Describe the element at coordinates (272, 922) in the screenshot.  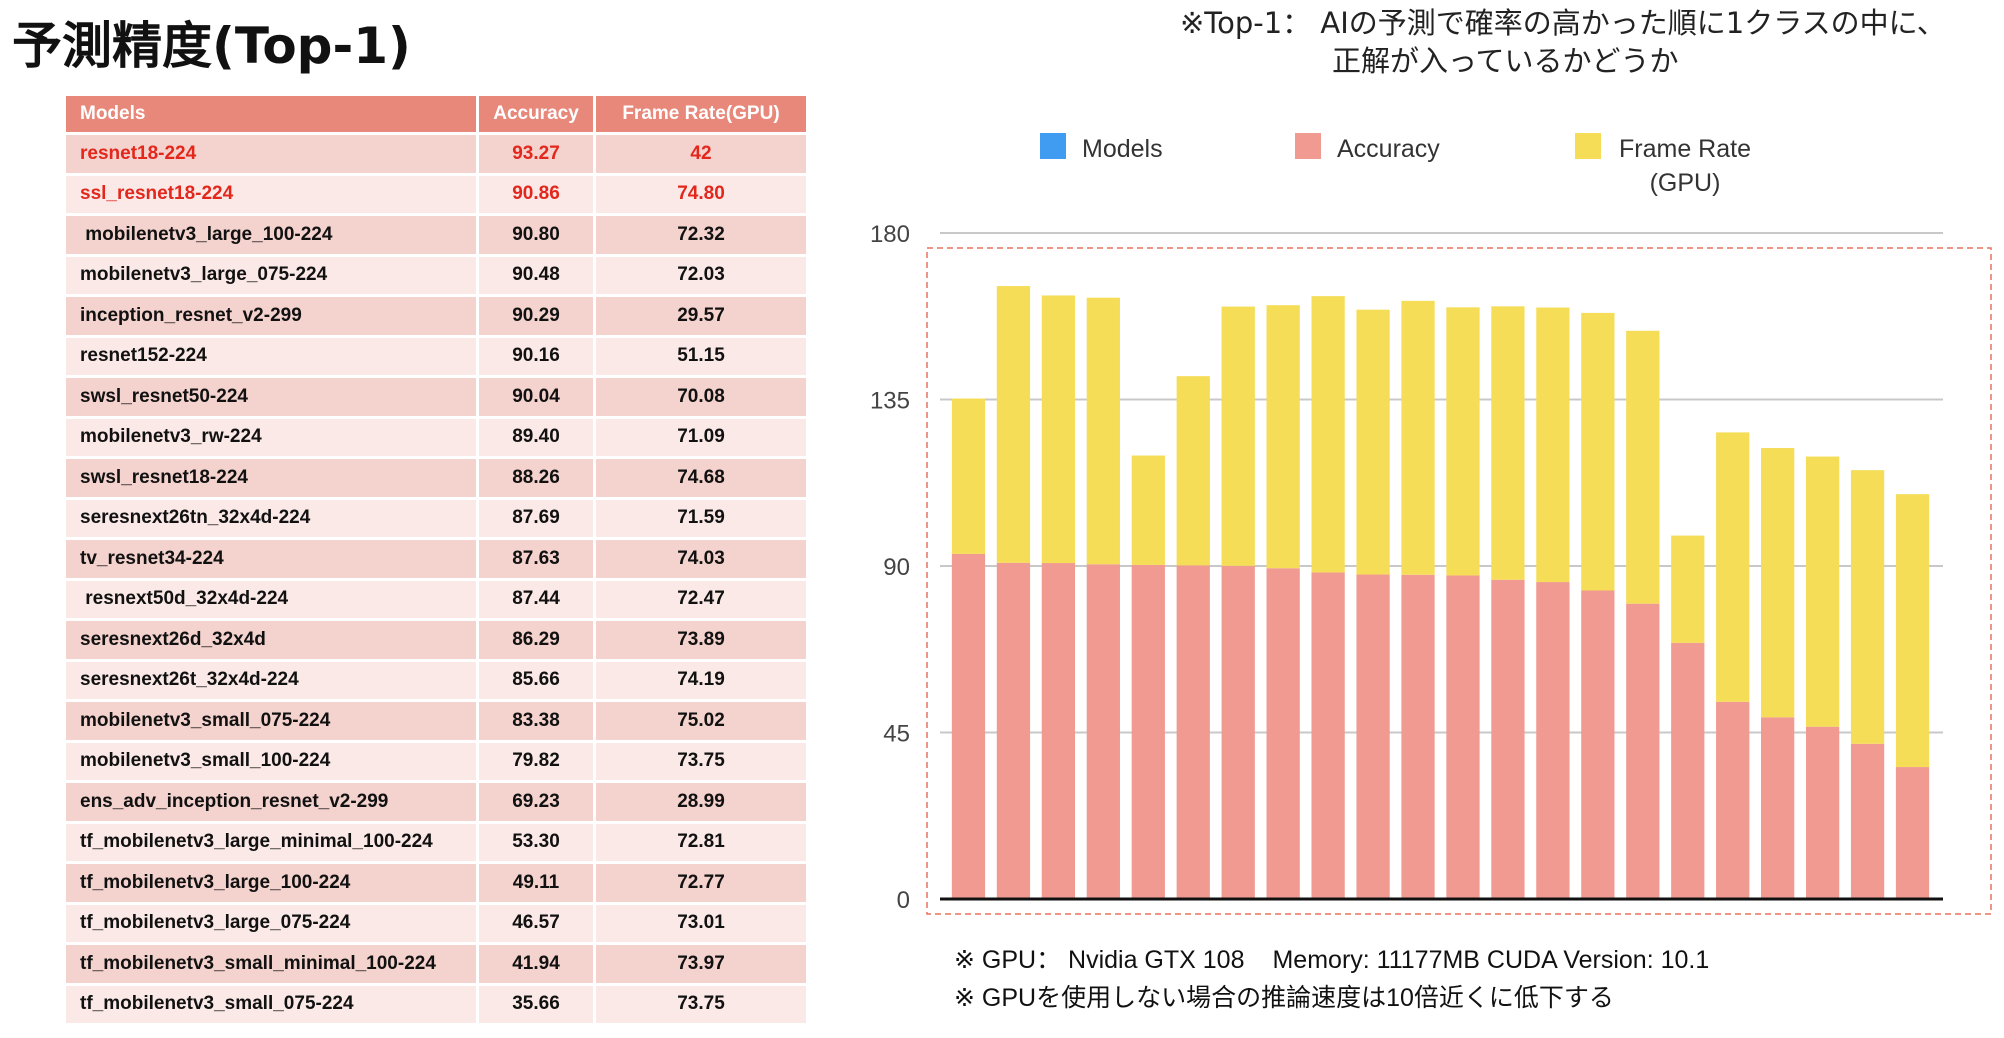
I see `cell-model: tf_mobilenetv3_large_075-224` at that location.